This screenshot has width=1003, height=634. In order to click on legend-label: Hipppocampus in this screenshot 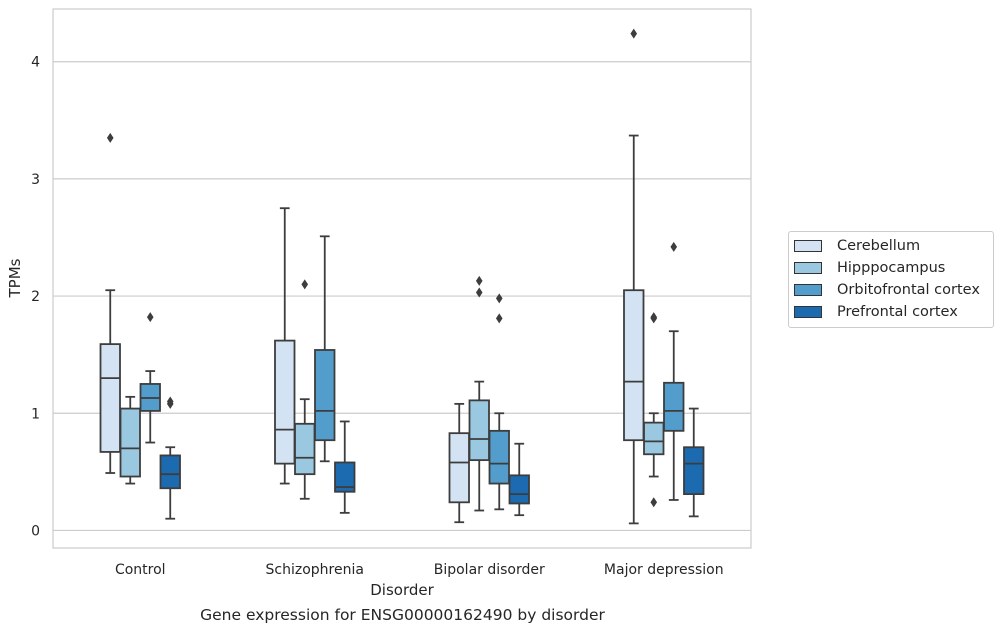, I will do `click(891, 268)`.